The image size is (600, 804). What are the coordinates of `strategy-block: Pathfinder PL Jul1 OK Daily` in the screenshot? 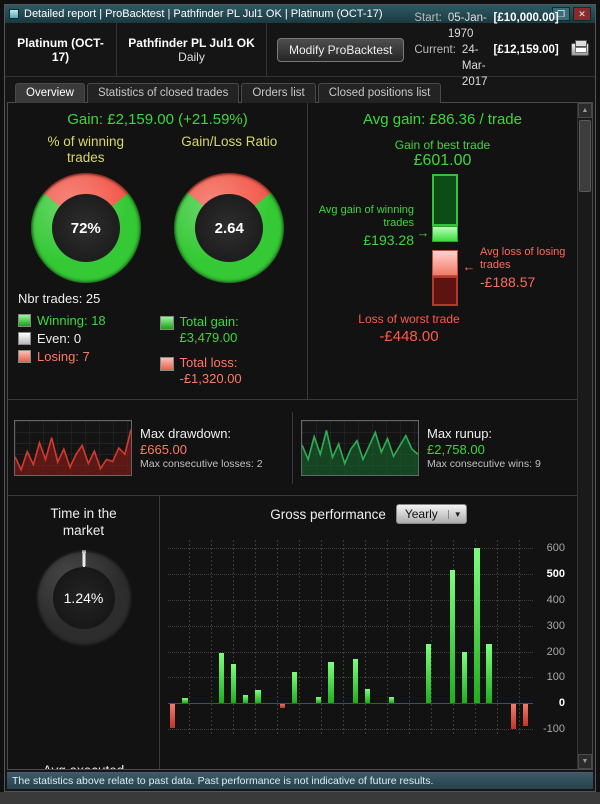 It's located at (192, 49).